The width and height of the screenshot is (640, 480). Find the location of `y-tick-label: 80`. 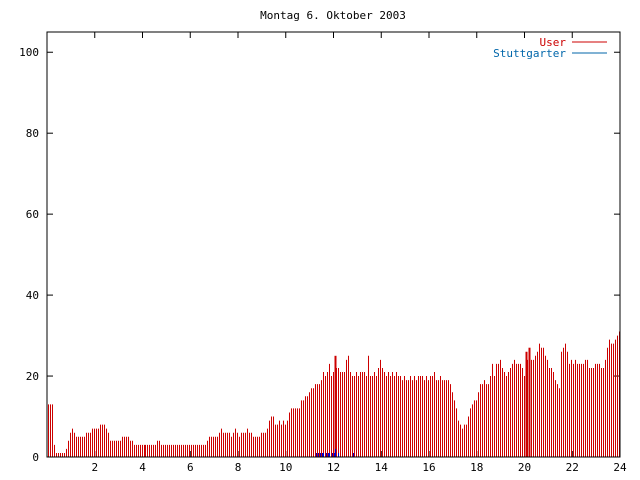

y-tick-label: 80 is located at coordinates (32, 133).